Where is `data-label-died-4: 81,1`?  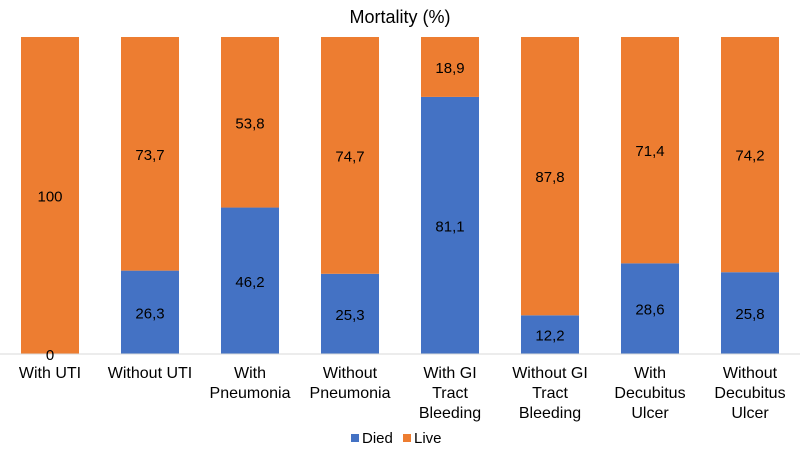
data-label-died-4: 81,1 is located at coordinates (449, 226).